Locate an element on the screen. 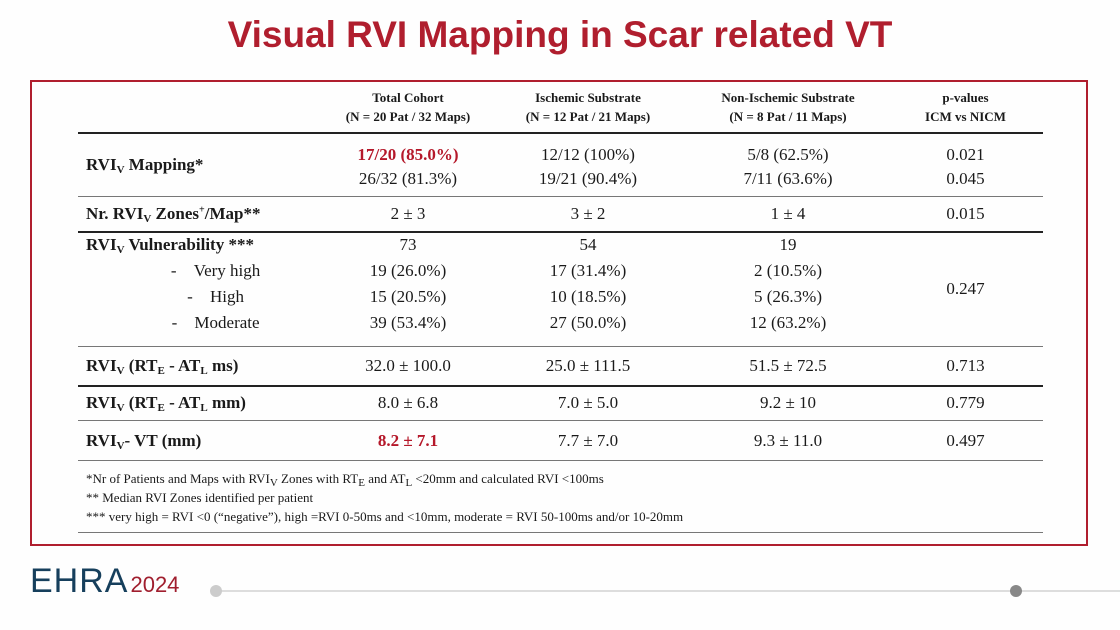 This screenshot has height=630, width=1120. cell: 0.045 is located at coordinates (965, 179).